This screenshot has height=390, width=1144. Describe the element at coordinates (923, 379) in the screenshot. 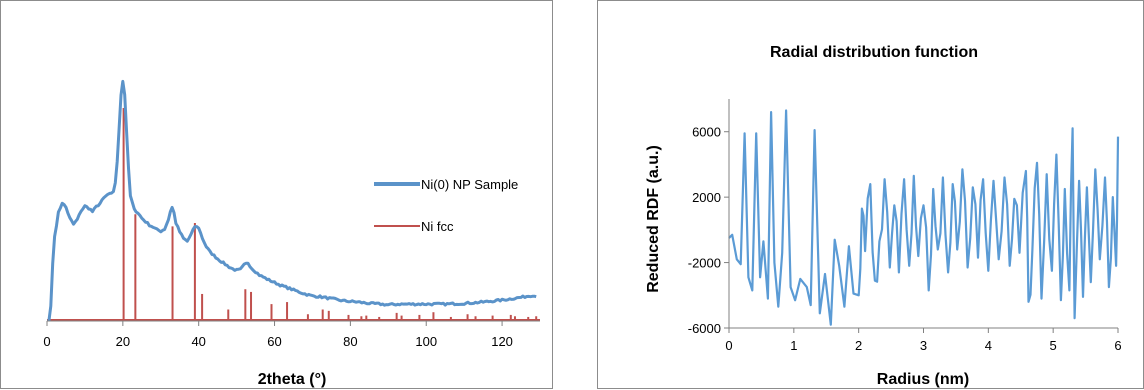

I see `x-axis-title: Radius (nm)` at that location.